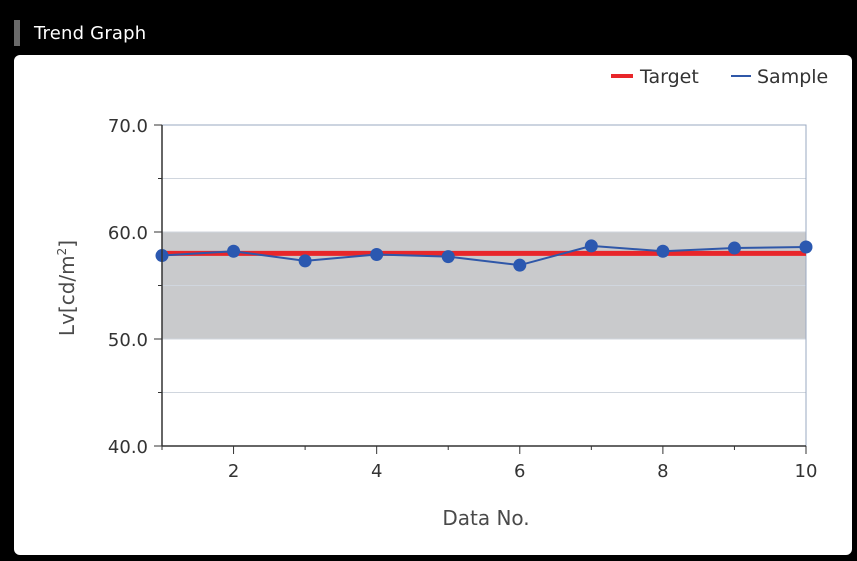 This screenshot has width=857, height=561. Describe the element at coordinates (62, 252) in the screenshot. I see `y-axis-label-sup: 2` at that location.